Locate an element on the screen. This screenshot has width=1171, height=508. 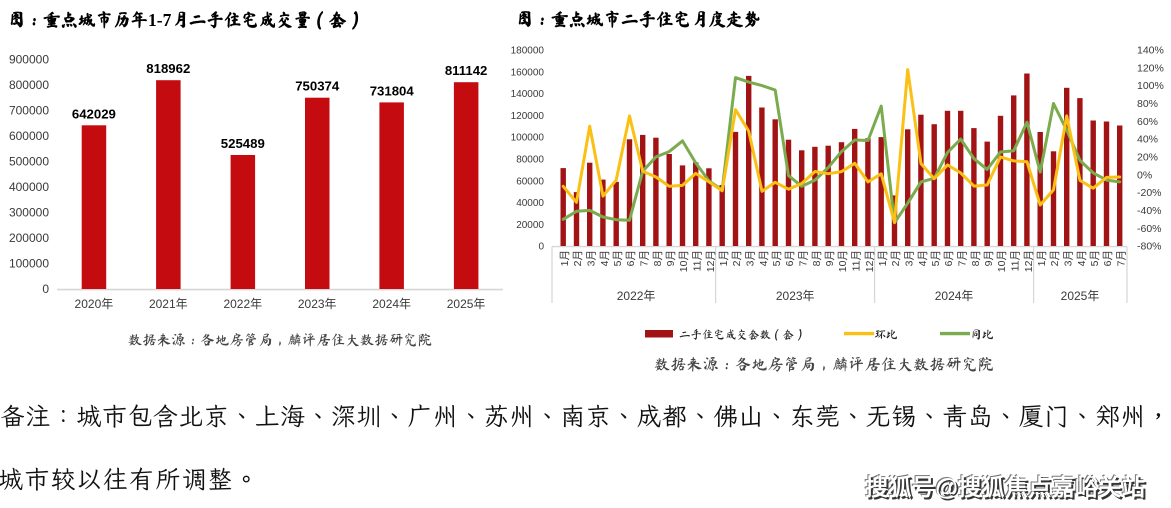
svg-text: 160000 is located at coordinates (528, 72).